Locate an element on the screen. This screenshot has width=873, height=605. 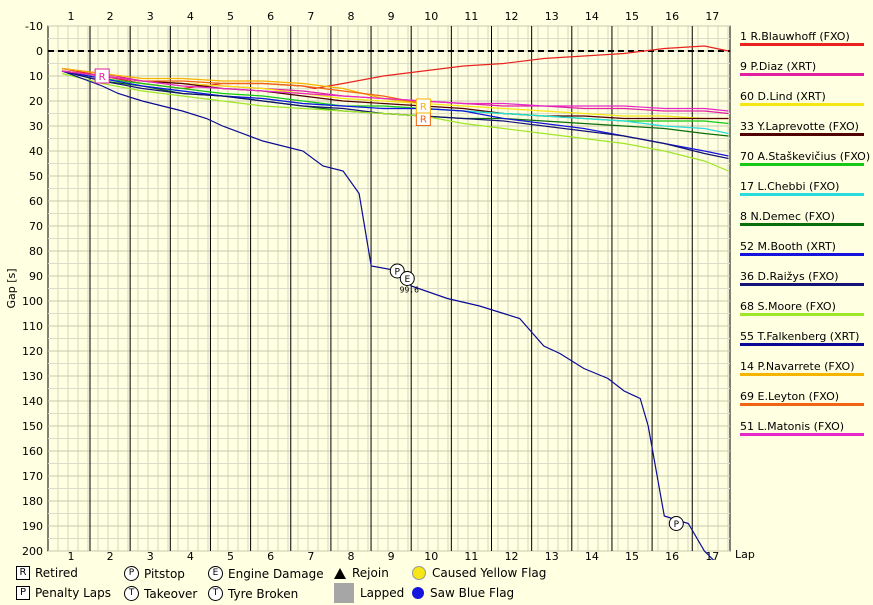
legend-rejoin: Rejoin is located at coordinates (361, 573).